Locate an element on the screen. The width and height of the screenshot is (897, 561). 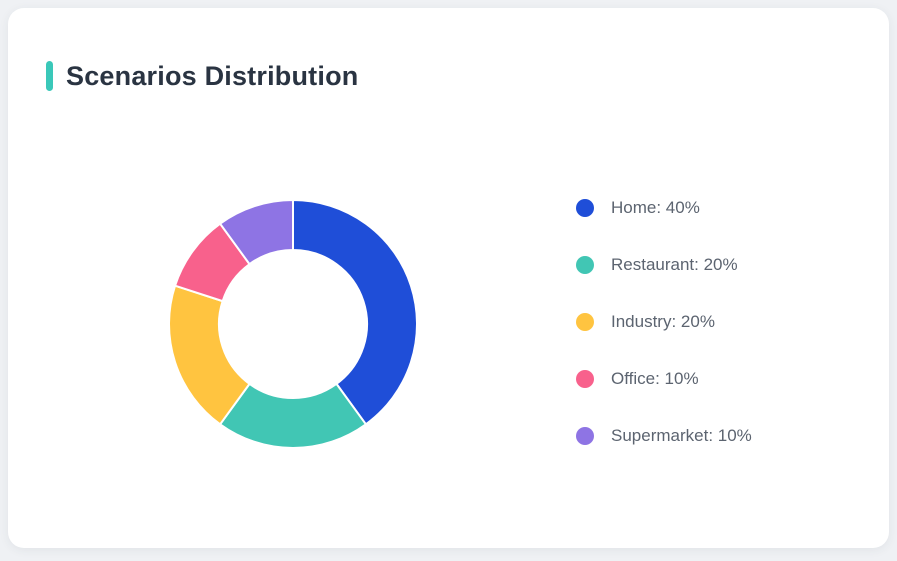
legend-item-office: Office: 10% is located at coordinates (664, 379).